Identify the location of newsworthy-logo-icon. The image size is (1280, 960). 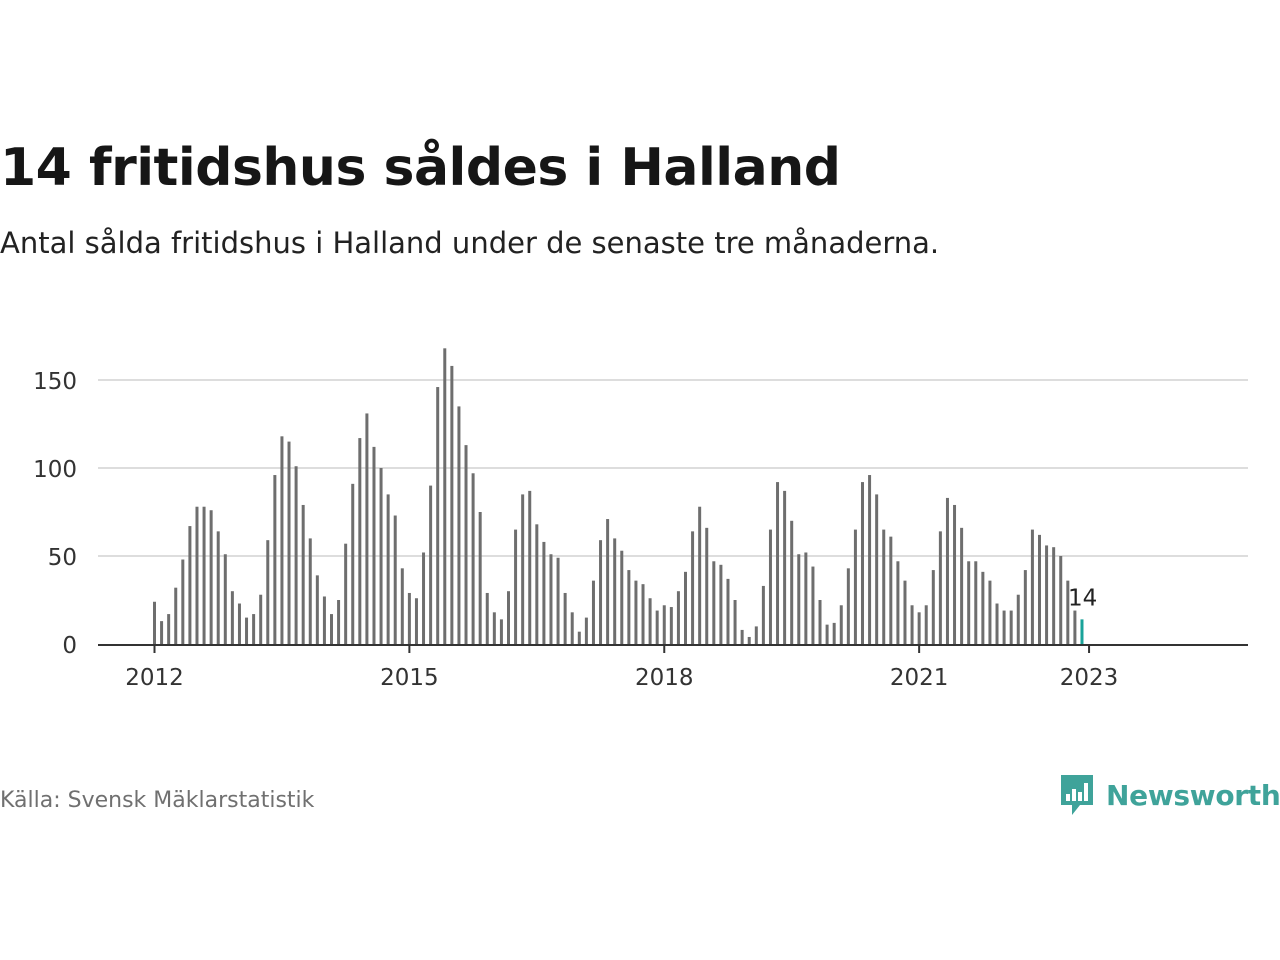
(1077, 795).